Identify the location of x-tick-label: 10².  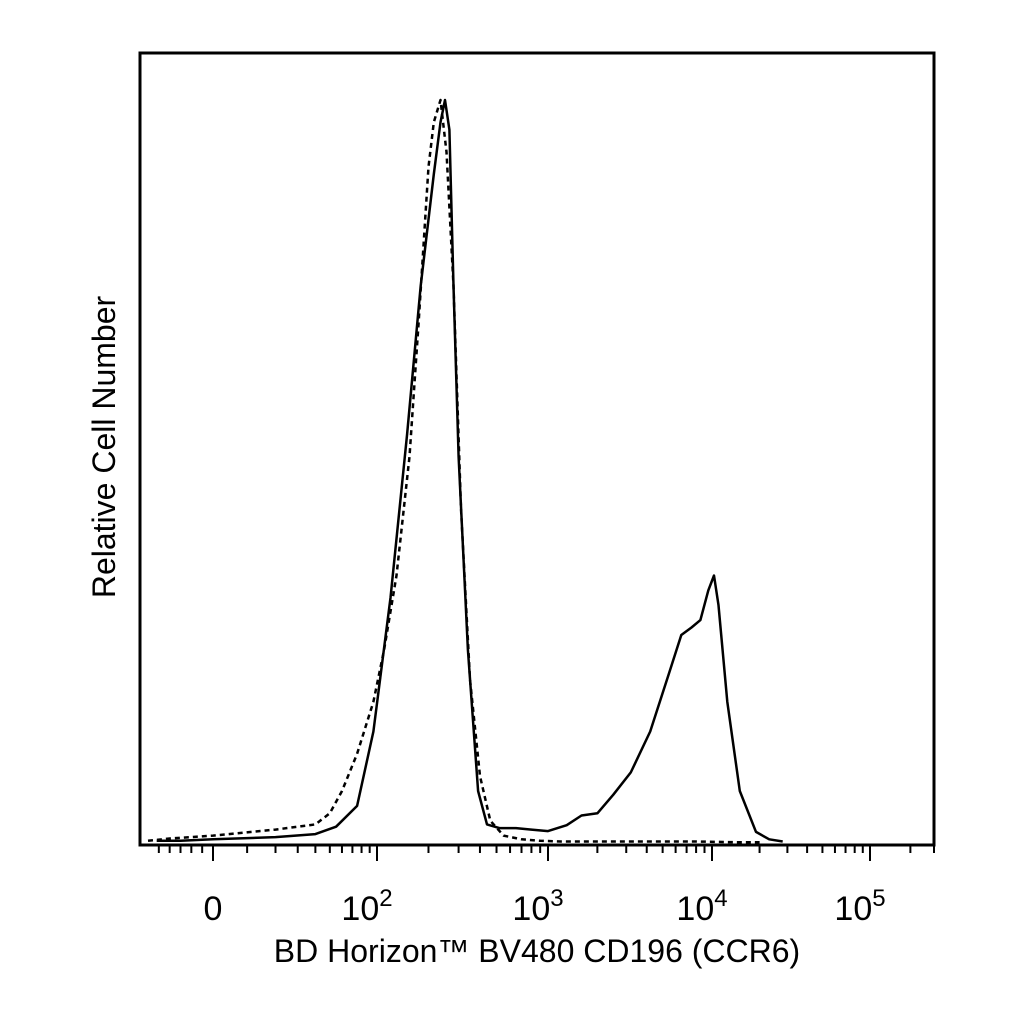
(366, 906).